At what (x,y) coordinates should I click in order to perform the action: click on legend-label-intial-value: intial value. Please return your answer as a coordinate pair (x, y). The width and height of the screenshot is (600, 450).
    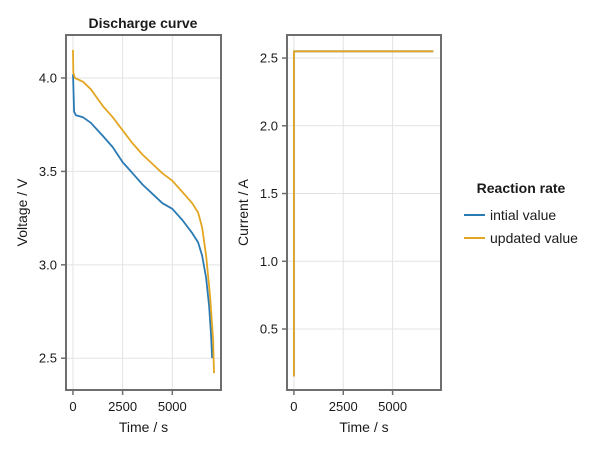
    Looking at the image, I should click on (523, 215).